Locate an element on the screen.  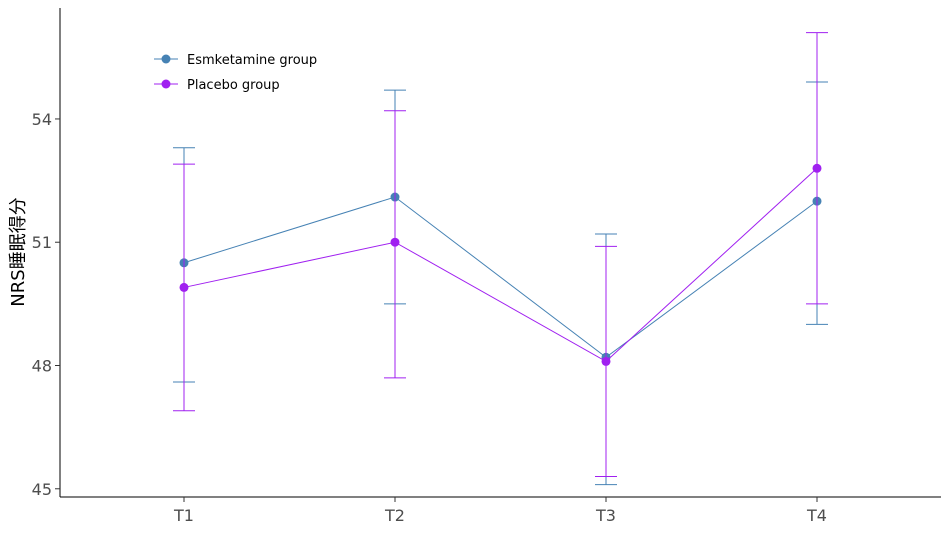
legend-item: Placebo group is located at coordinates (217, 85).